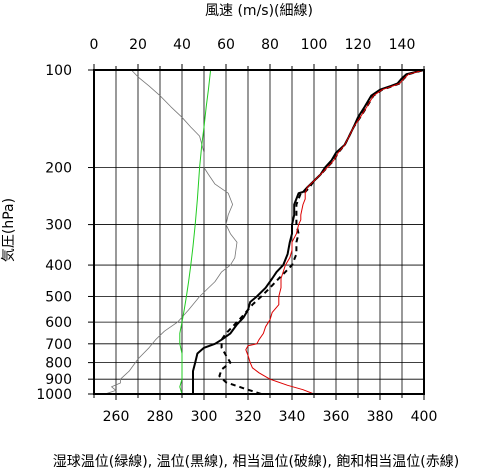 The height and width of the screenshot is (472, 498). What do you see at coordinates (182, 45) in the screenshot?
I see `x-top-tick-label: 40` at bounding box center [182, 45].